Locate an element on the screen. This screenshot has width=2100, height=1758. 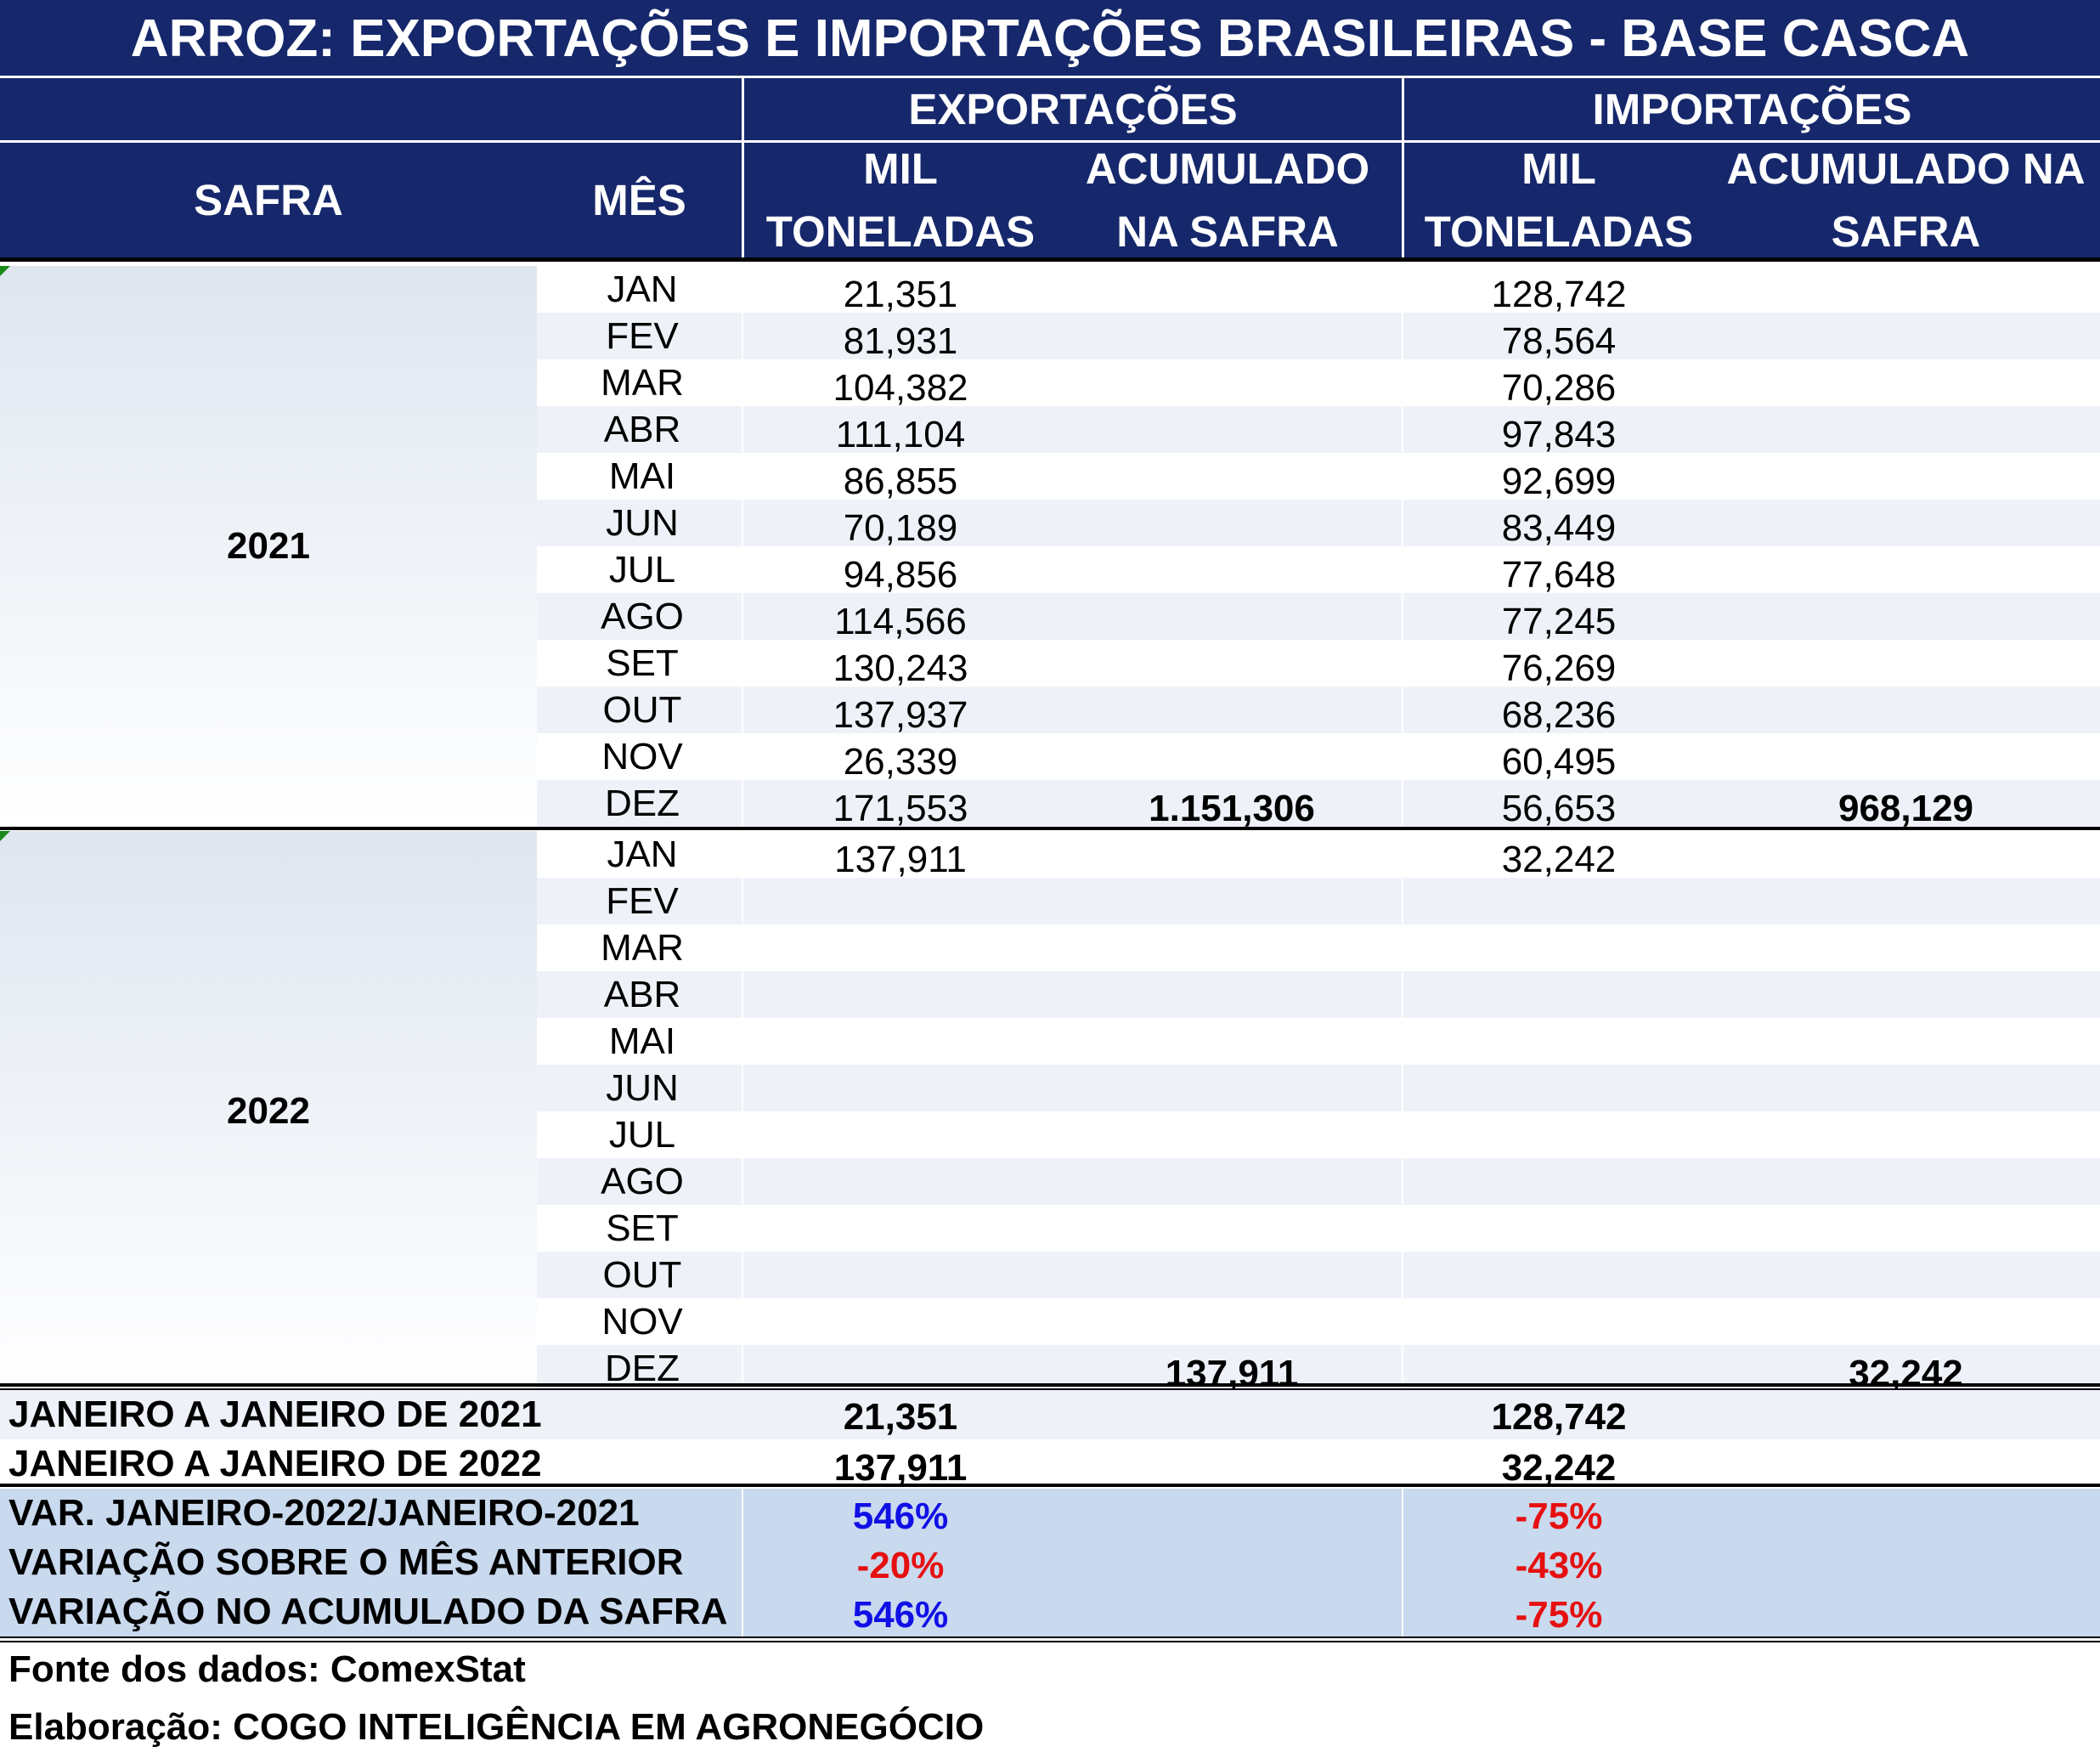
exp-value: 114,566 is located at coordinates (900, 621).